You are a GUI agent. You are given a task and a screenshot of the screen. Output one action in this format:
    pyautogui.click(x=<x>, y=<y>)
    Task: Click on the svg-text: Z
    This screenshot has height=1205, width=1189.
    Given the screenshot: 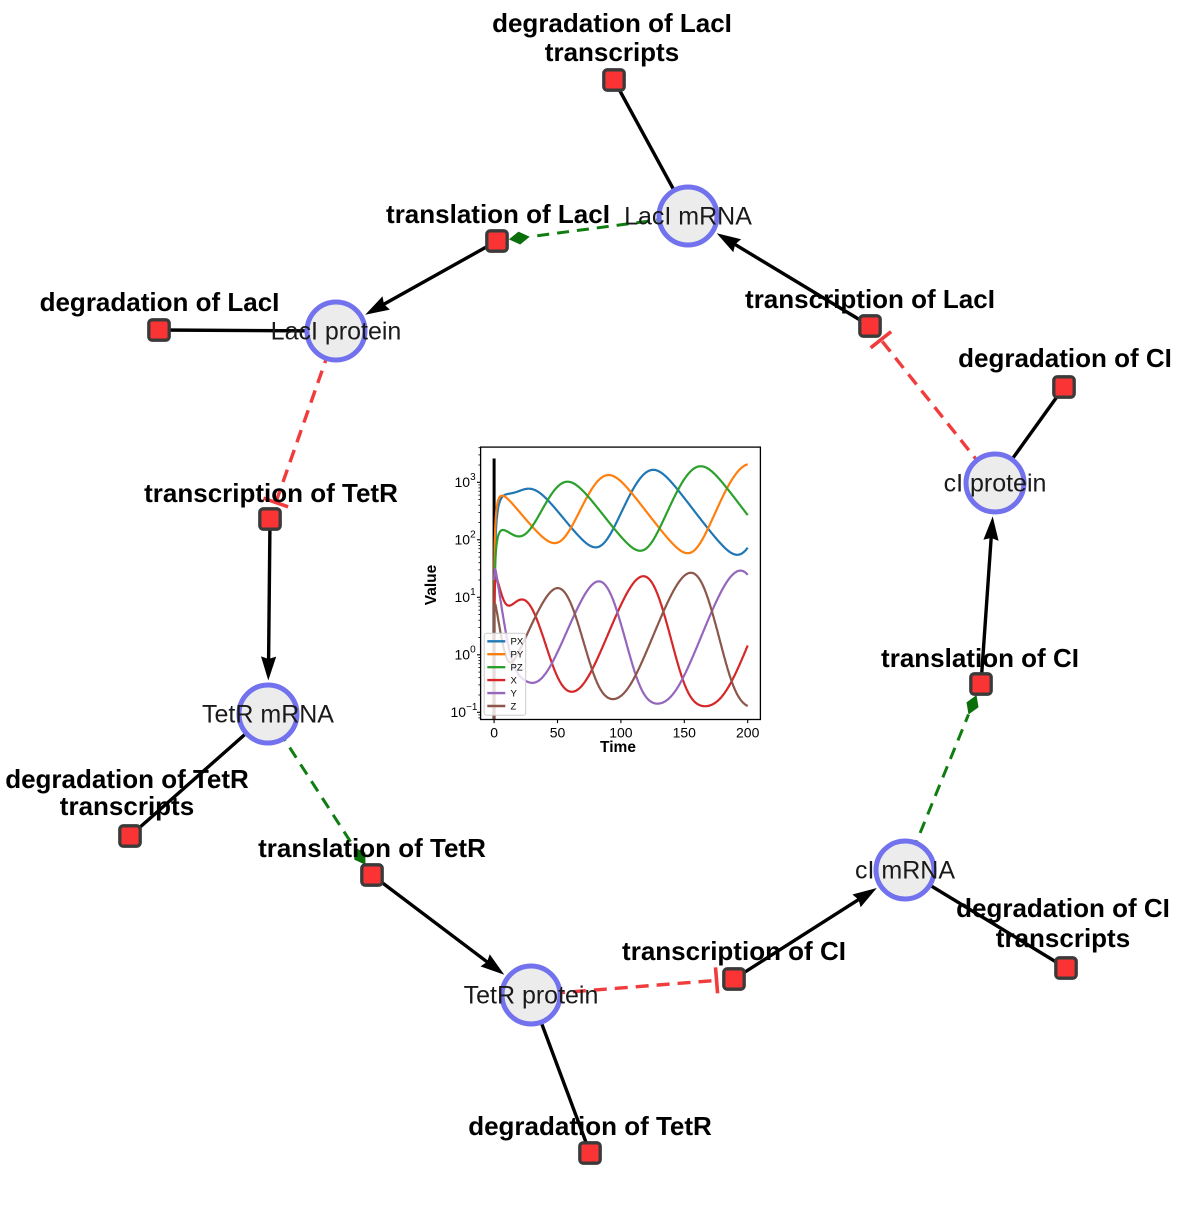 What is the action you would take?
    pyautogui.click(x=514, y=706)
    